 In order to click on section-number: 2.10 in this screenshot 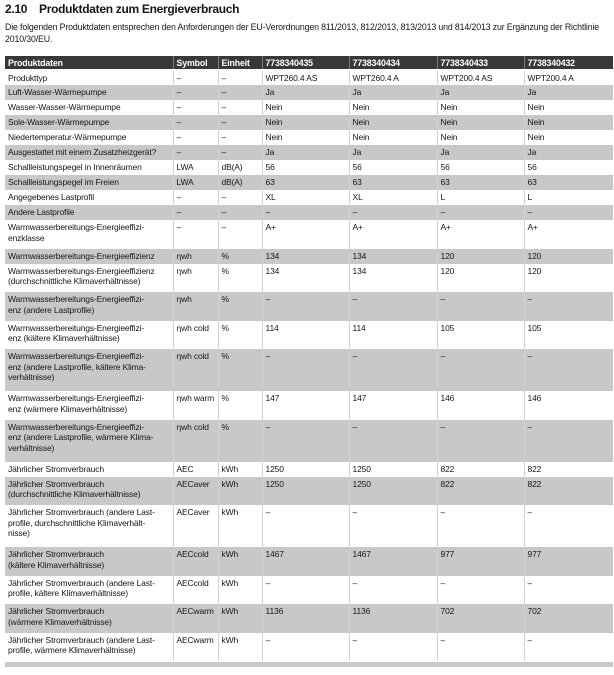, I will do `click(16, 9)`.